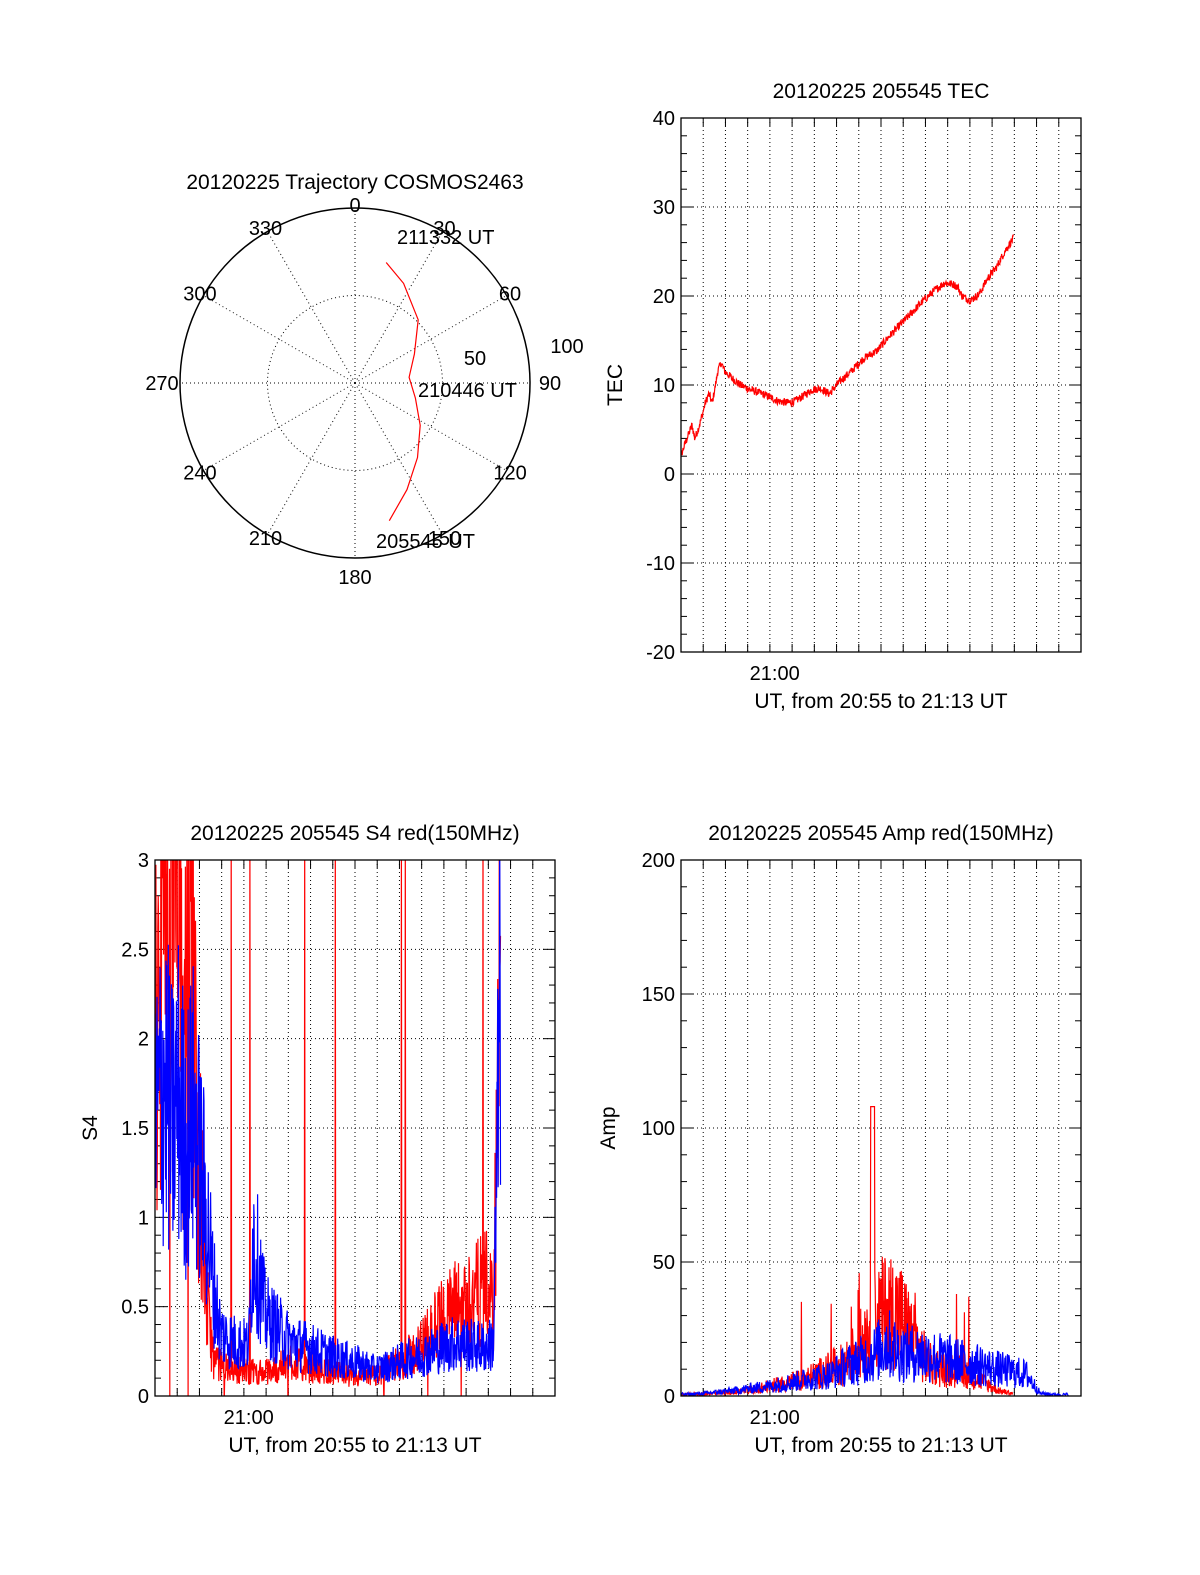 This screenshot has height=1575, width=1200. What do you see at coordinates (425, 542) in the screenshot?
I see `trajectory-annotation: 205545 UT` at bounding box center [425, 542].